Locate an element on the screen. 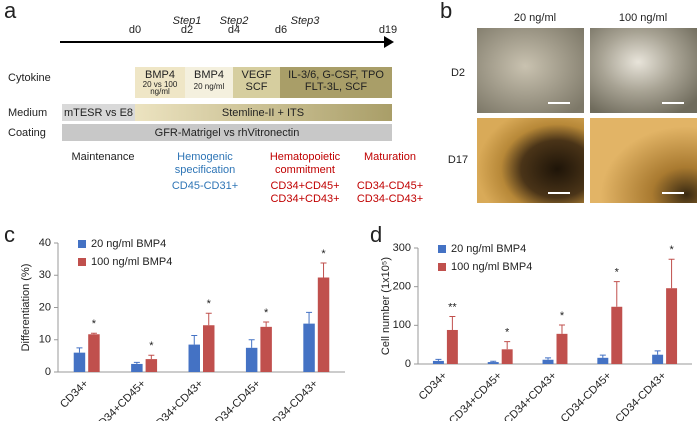 The image size is (699, 421). step-label: Step3 is located at coordinates (306, 21).